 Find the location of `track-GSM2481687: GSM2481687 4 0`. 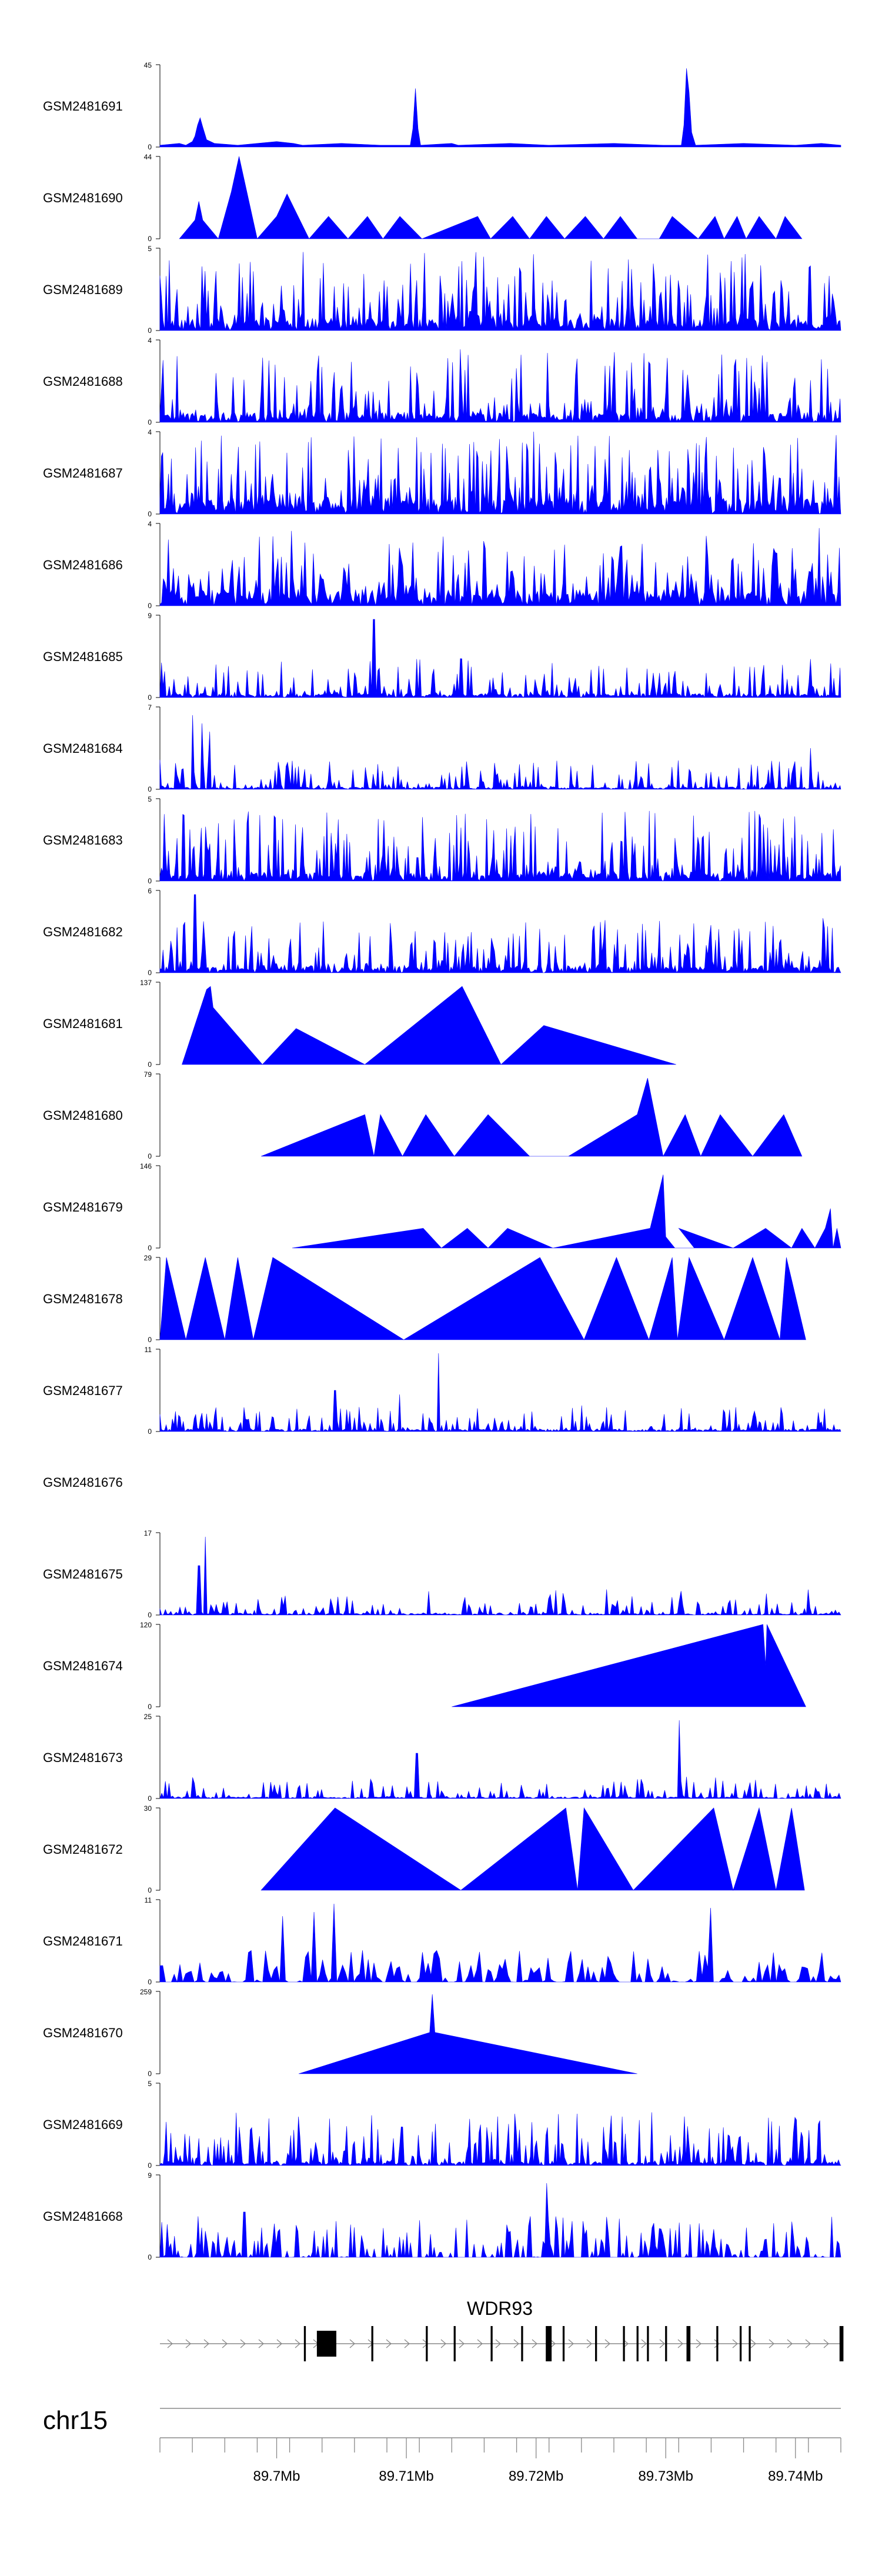

track-GSM2481687: GSM2481687 4 0 is located at coordinates (442, 473).